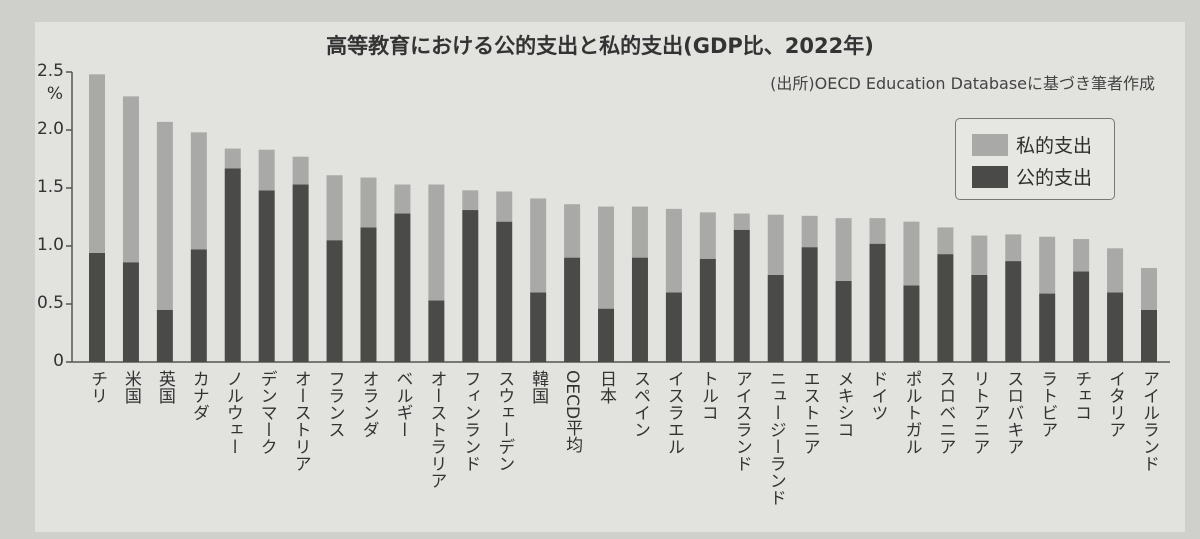 Image resolution: width=1200 pixels, height=539 pixels. Describe the element at coordinates (572, 412) in the screenshot. I see `x-tick-label: OECD平均` at that location.